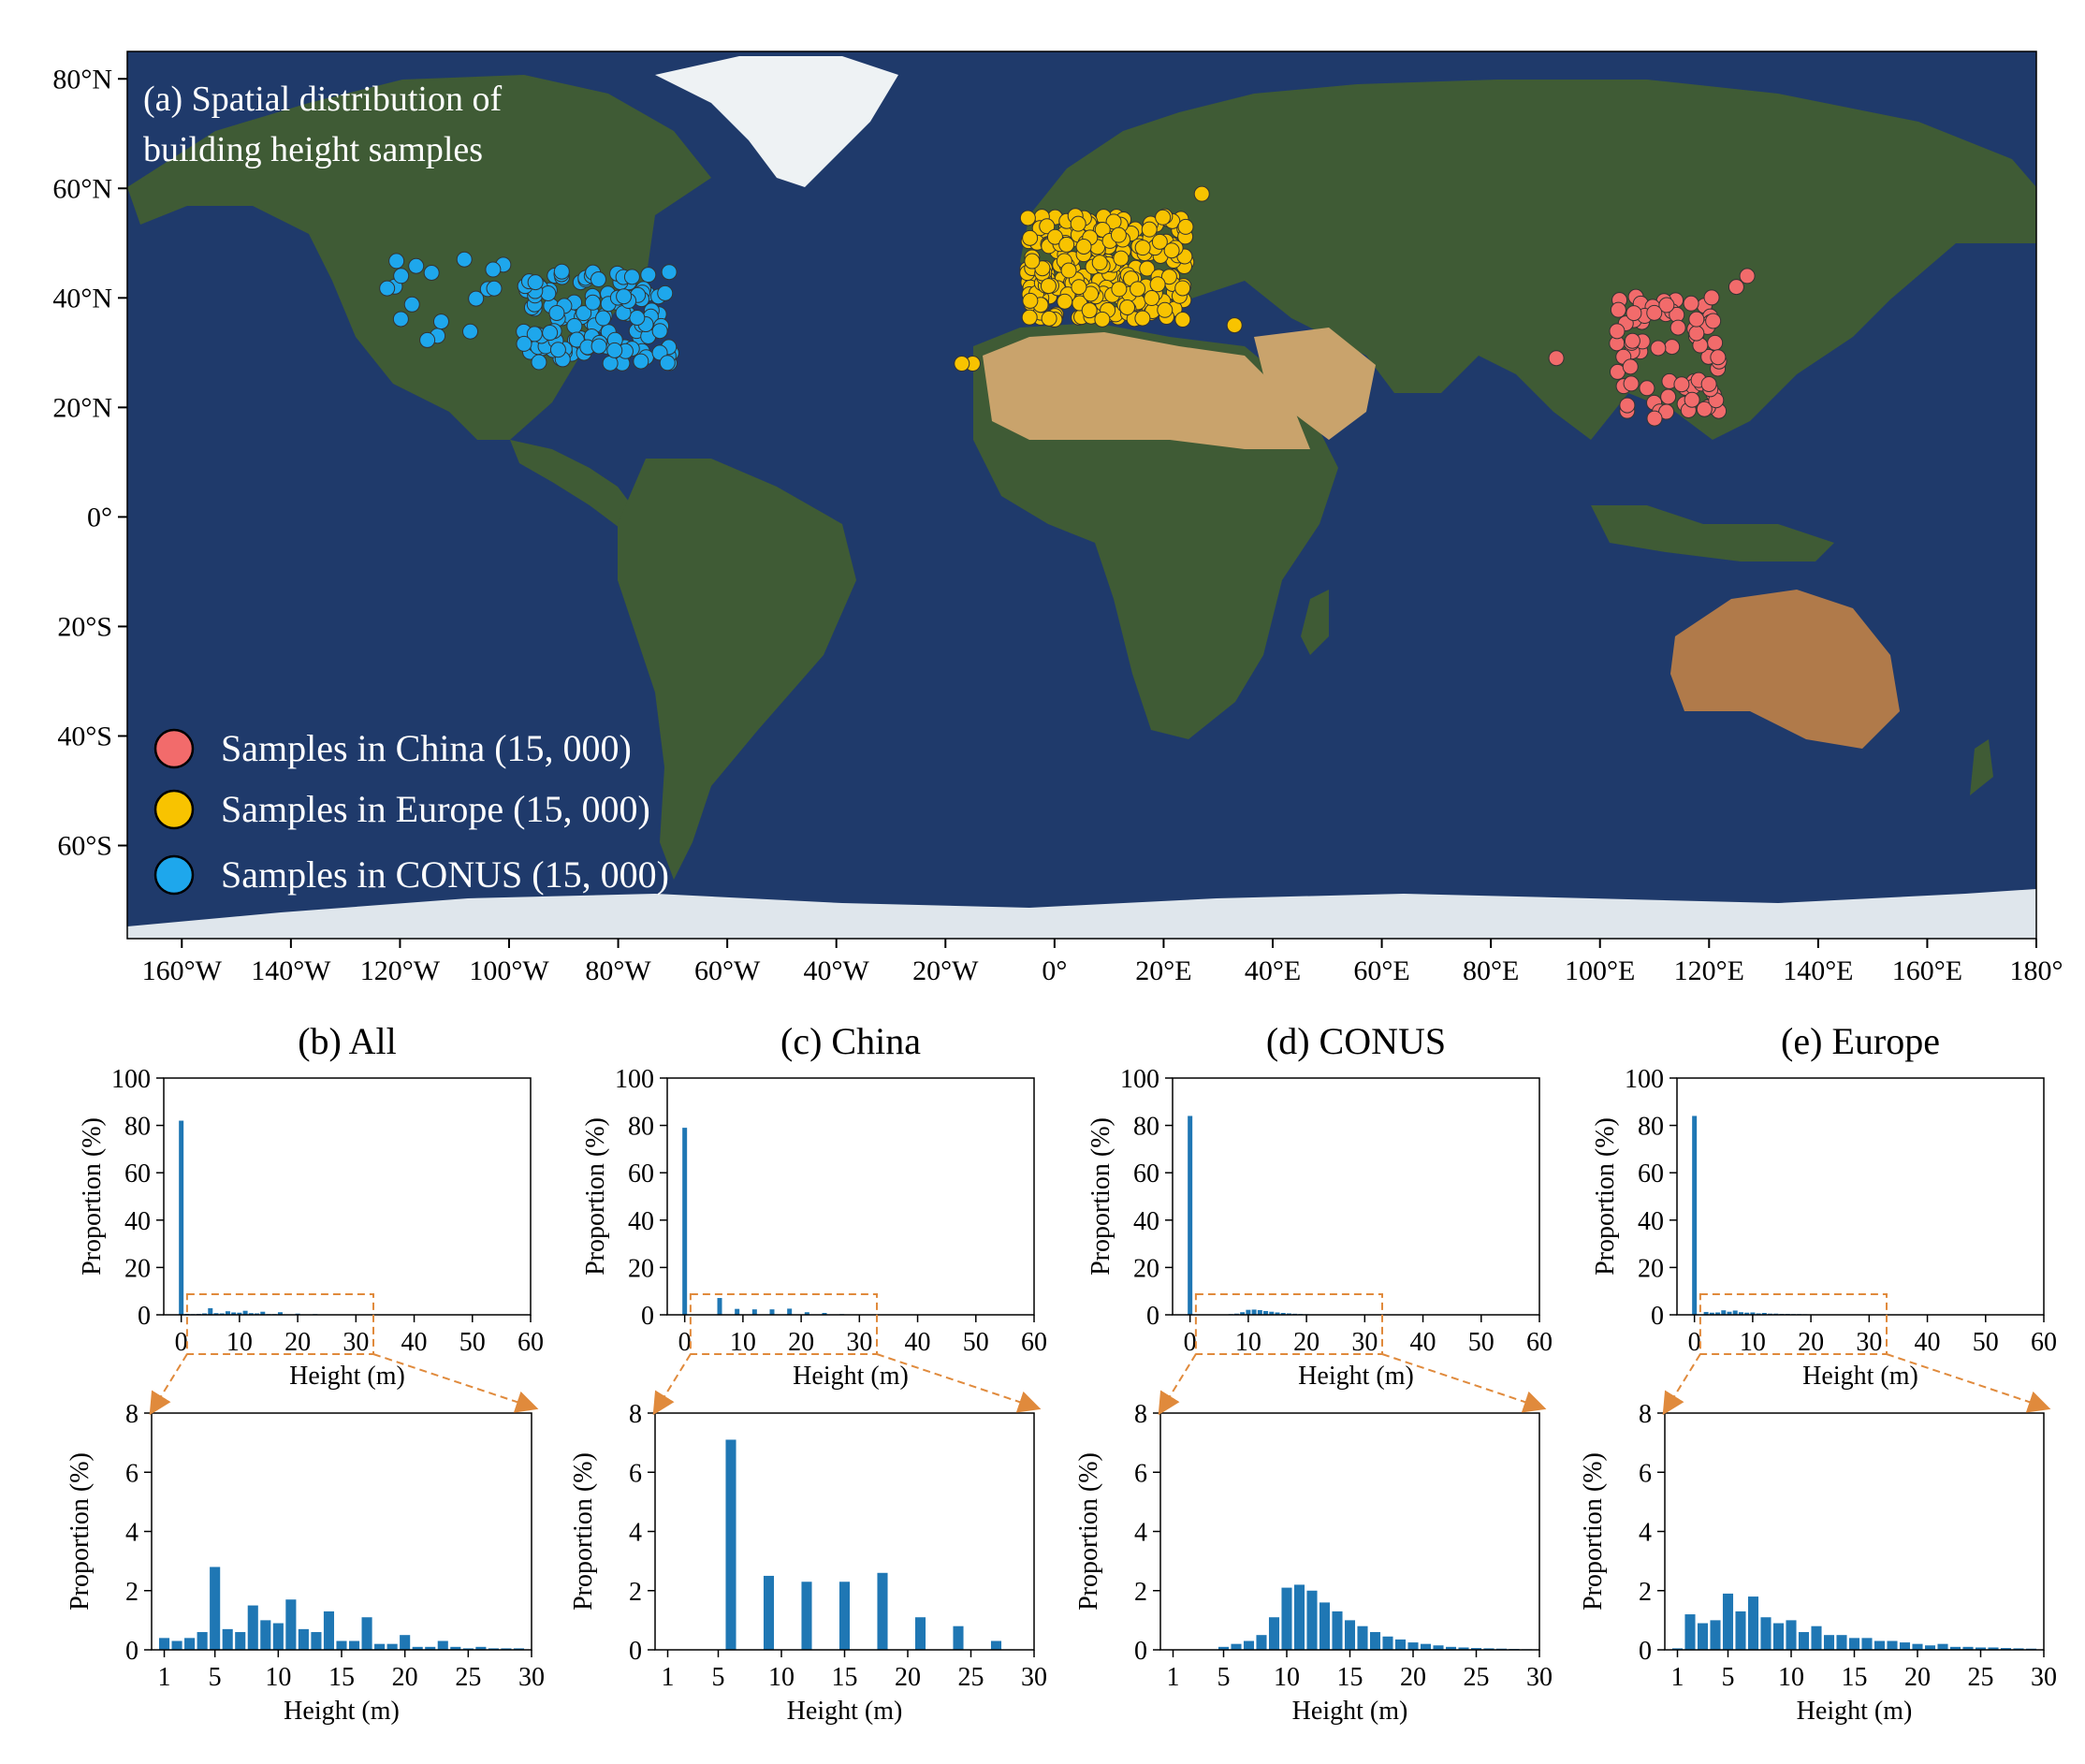  What do you see at coordinates (291, 970) in the screenshot?
I see `map-lon-label: 140°W` at bounding box center [291, 970].